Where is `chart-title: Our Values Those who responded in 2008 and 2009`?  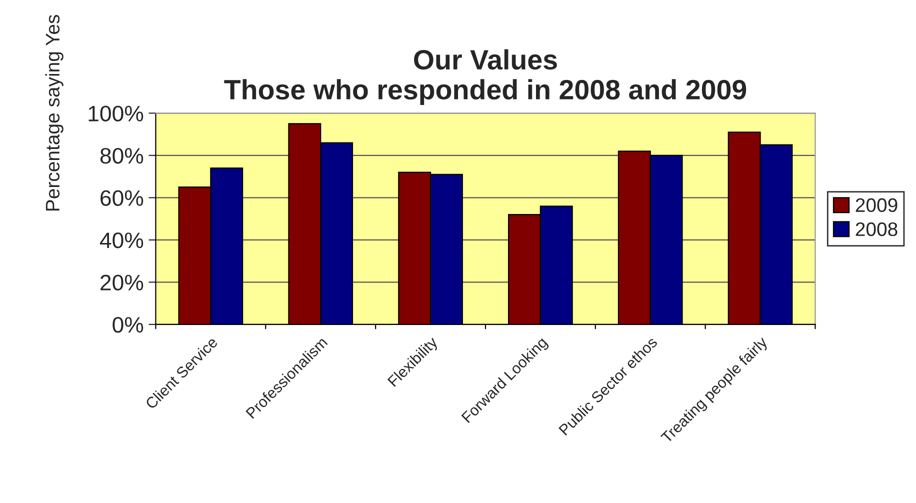
chart-title: Our Values Those who responded in 2008 and 2009 is located at coordinates (485, 77).